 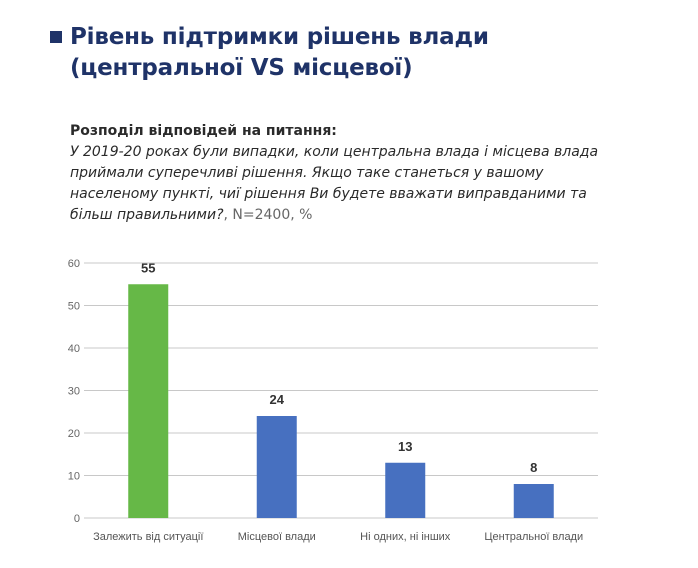 I want to click on x-category-label: Місцевої влади, so click(x=277, y=537).